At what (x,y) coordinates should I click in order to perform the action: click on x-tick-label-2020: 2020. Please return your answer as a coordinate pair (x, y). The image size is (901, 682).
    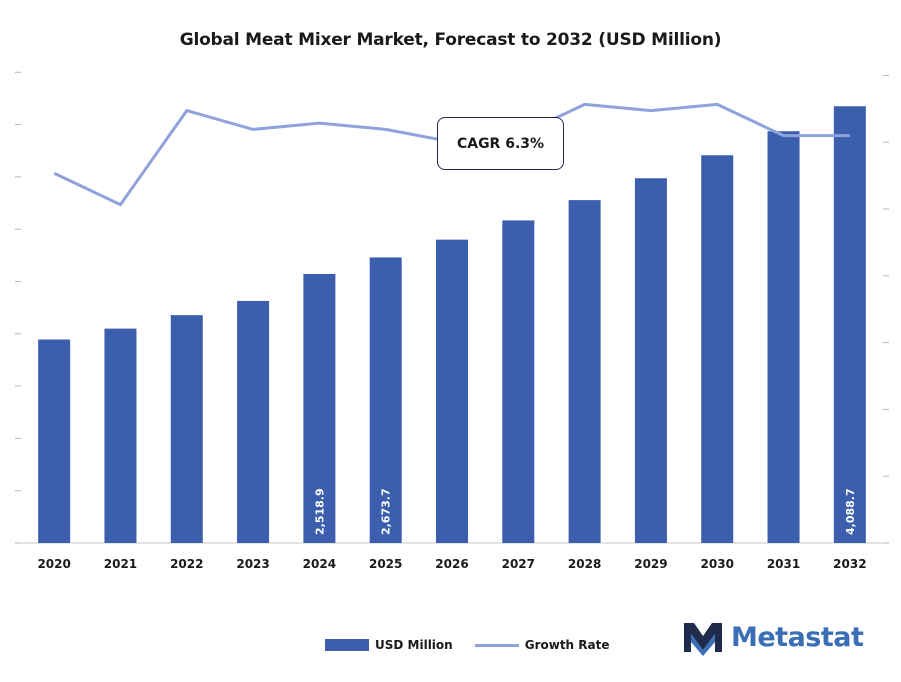
    Looking at the image, I should click on (53, 564).